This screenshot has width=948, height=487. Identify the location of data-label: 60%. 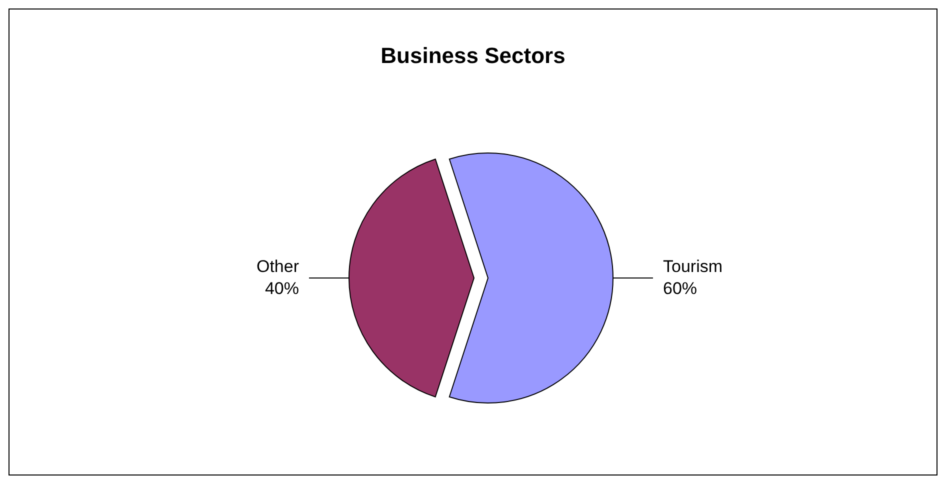
(680, 288).